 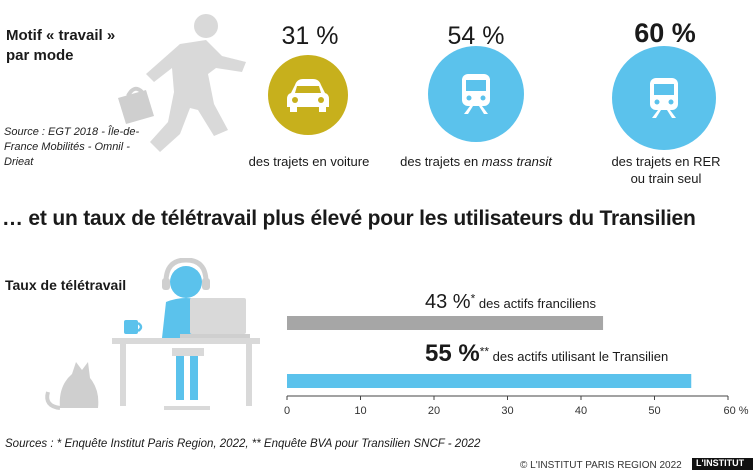 I want to click on mode-3-caption: des trajets en RER ou train seul, so click(x=666, y=170).